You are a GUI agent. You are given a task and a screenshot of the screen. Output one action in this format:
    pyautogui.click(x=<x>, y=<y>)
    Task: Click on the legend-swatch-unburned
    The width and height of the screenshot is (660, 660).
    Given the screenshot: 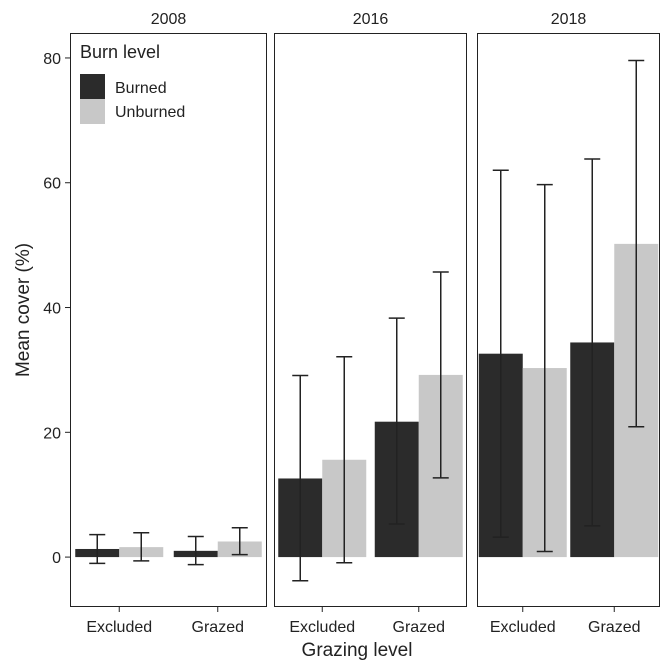 What is the action you would take?
    pyautogui.click(x=92, y=111)
    